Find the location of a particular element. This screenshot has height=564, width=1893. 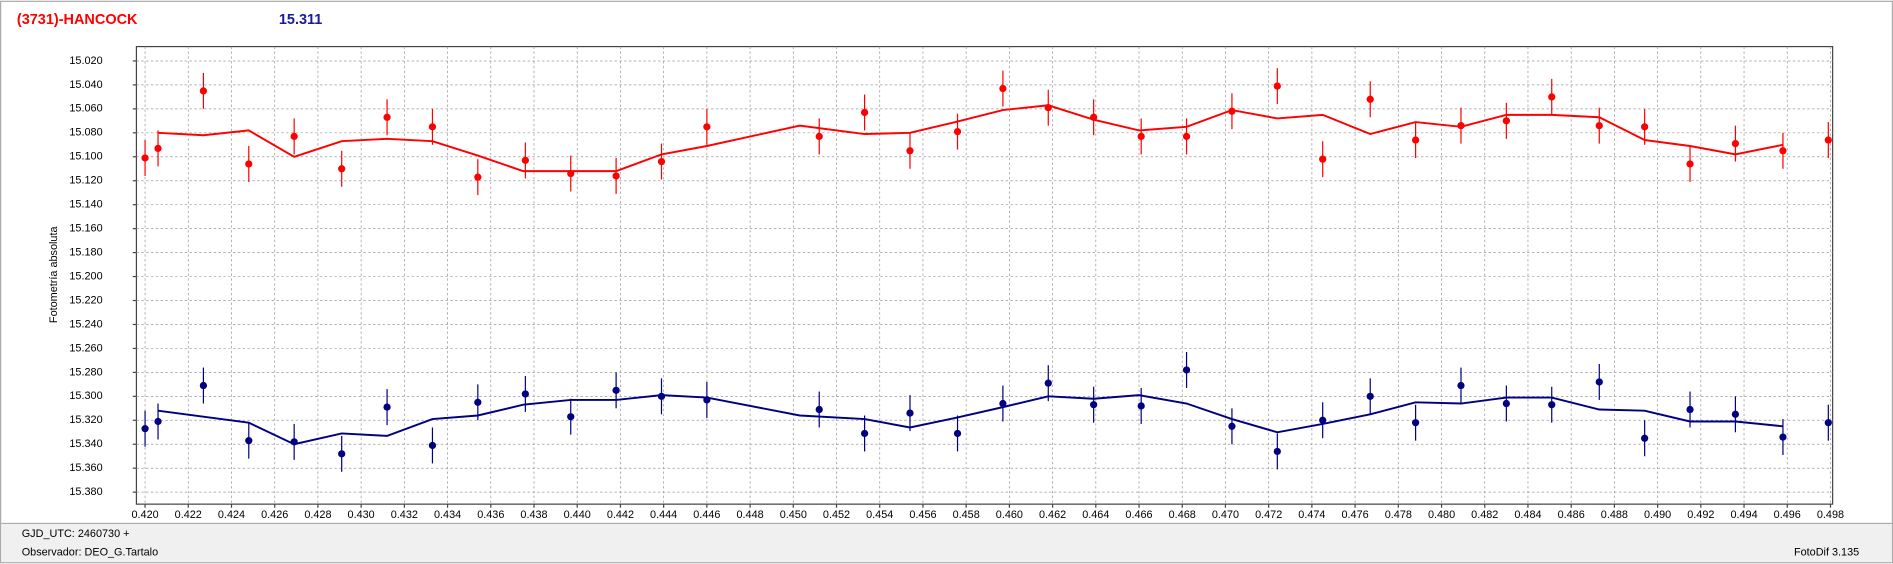

x-tick-label: 0.428 is located at coordinates (317, 515).